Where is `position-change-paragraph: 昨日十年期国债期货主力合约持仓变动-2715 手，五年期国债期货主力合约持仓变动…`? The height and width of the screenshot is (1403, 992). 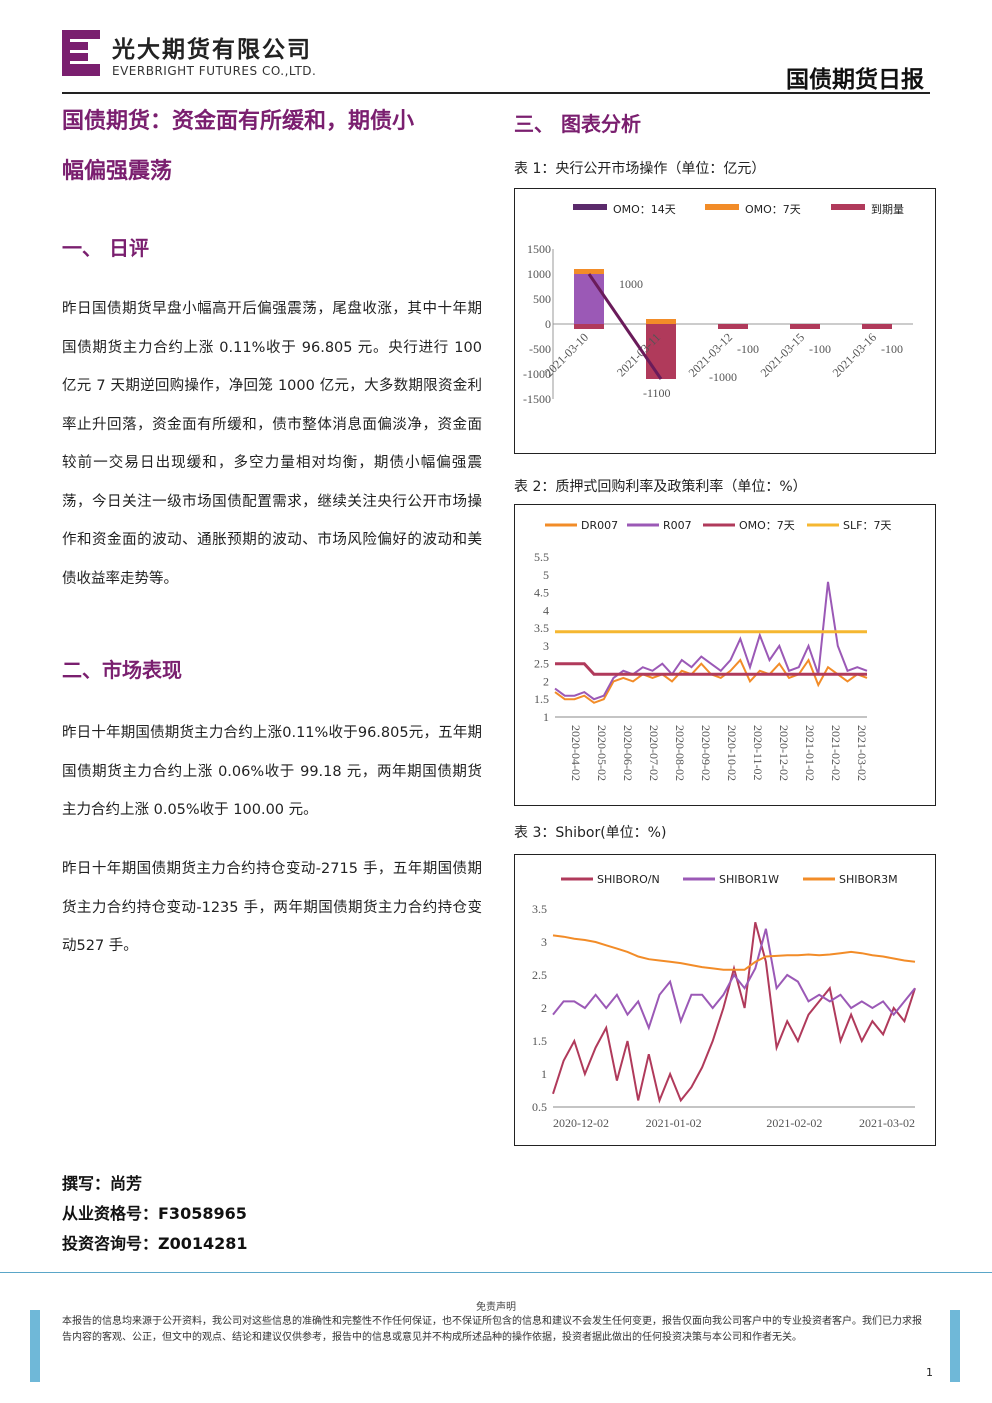 position-change-paragraph: 昨日十年期国债期货主力合约持仓变动-2715 手，五年期国债期货主力合约持仓变动… is located at coordinates (272, 907).